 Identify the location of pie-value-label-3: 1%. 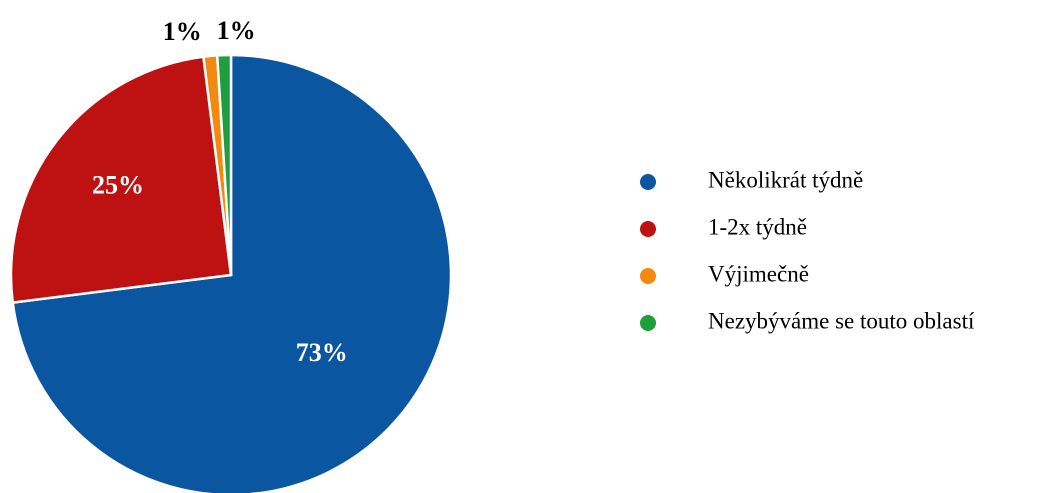
(182, 31).